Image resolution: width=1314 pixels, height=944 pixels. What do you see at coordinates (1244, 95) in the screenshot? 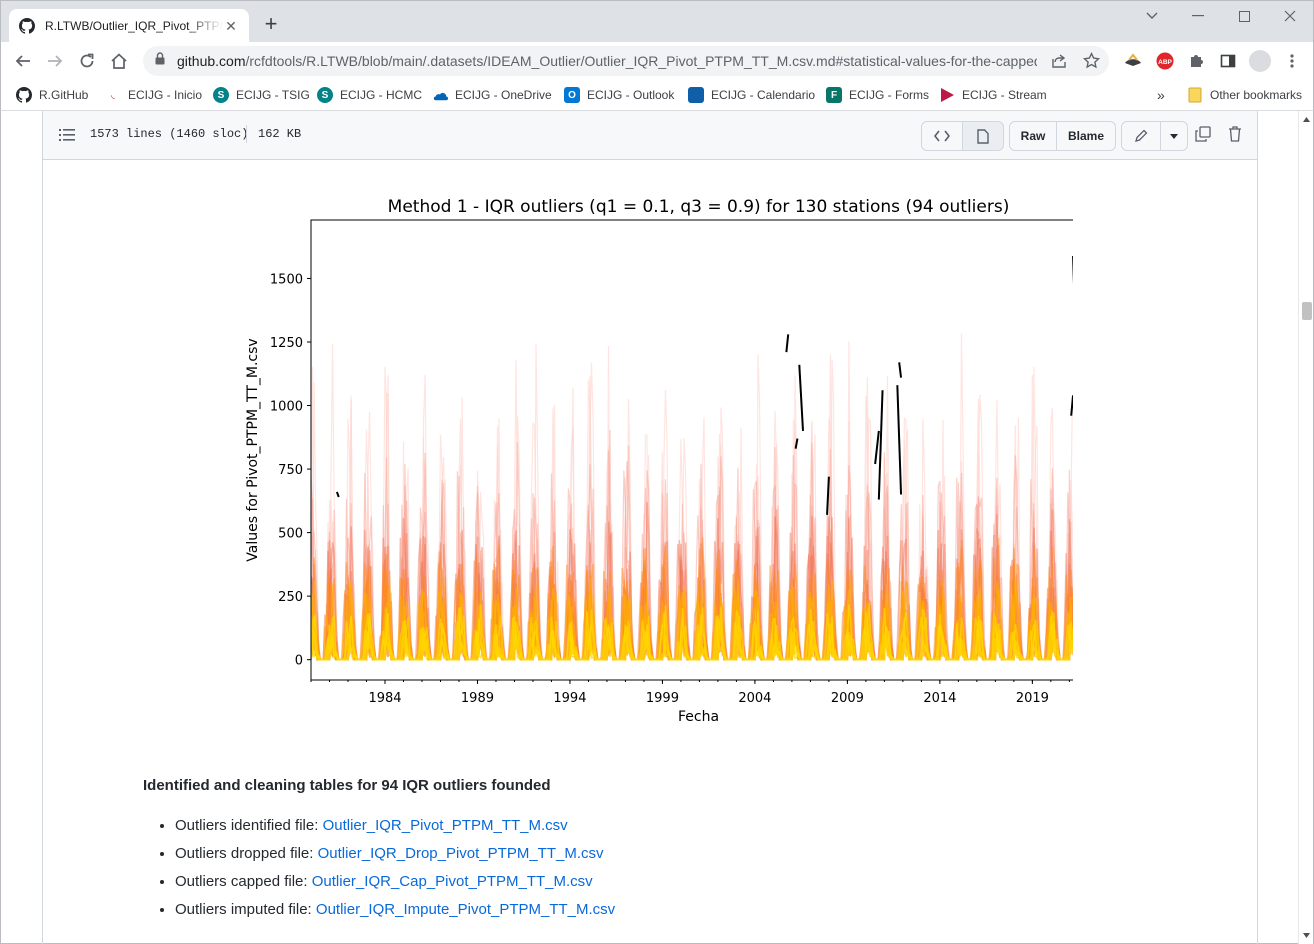
I see `other-bookmarks-folder: Other bookmarks` at bounding box center [1244, 95].